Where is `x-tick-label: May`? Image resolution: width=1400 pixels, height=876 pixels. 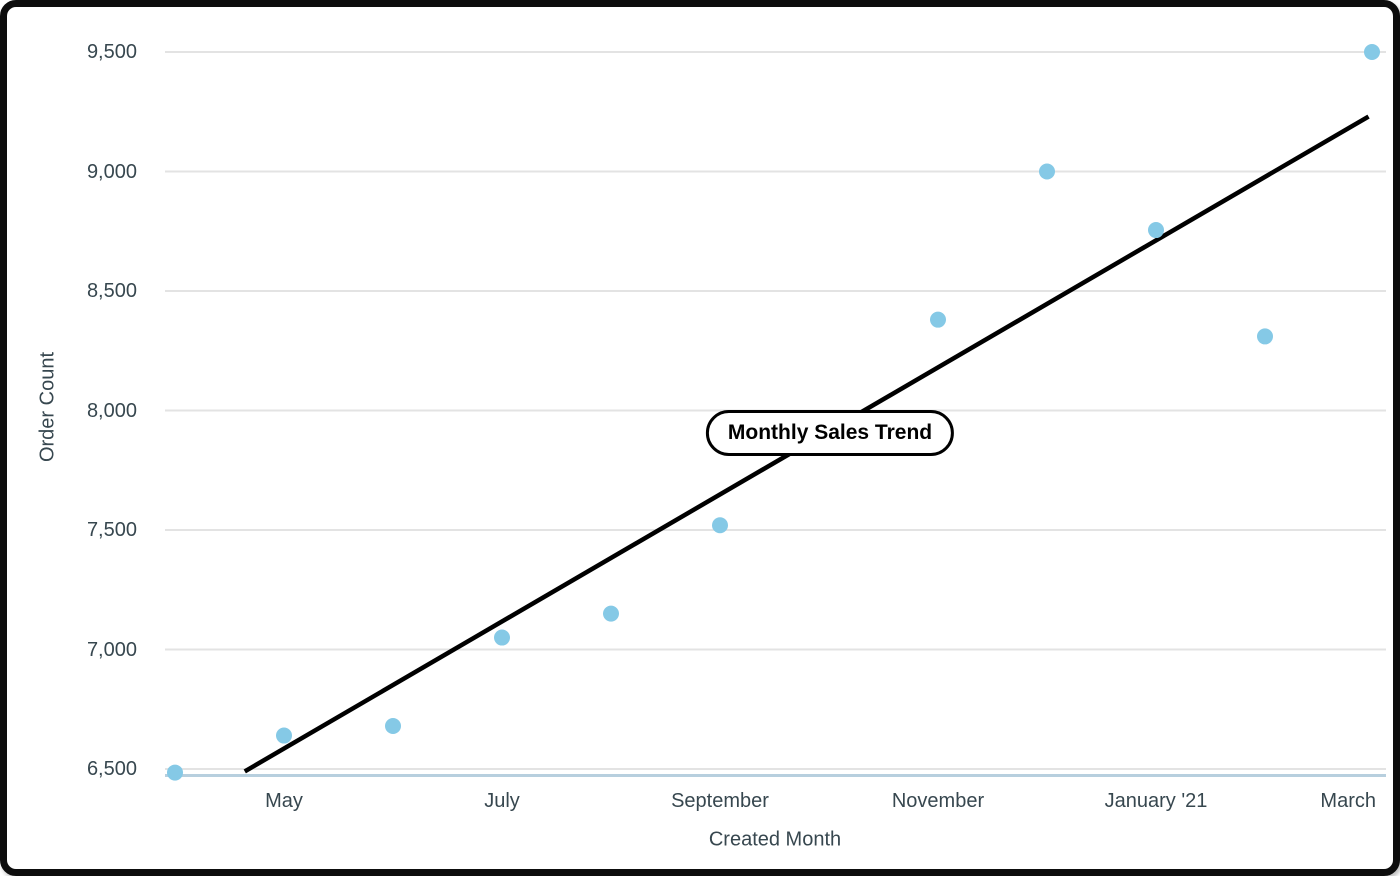 x-tick-label: May is located at coordinates (284, 801).